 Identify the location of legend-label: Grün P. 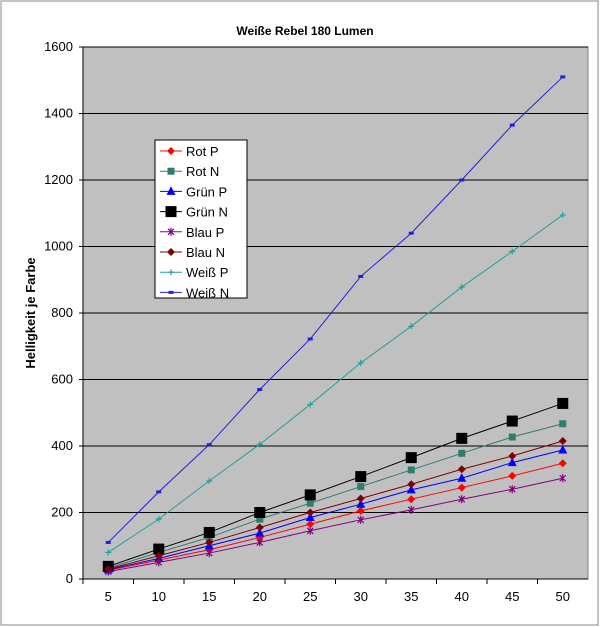
(206, 191).